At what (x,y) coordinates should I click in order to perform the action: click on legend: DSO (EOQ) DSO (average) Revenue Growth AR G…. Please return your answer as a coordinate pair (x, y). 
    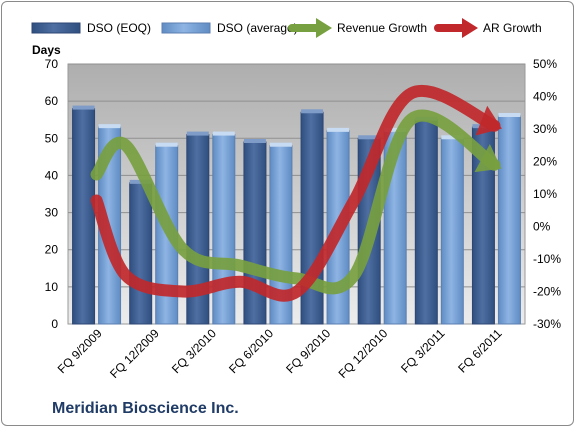
    Looking at the image, I should click on (286, 28).